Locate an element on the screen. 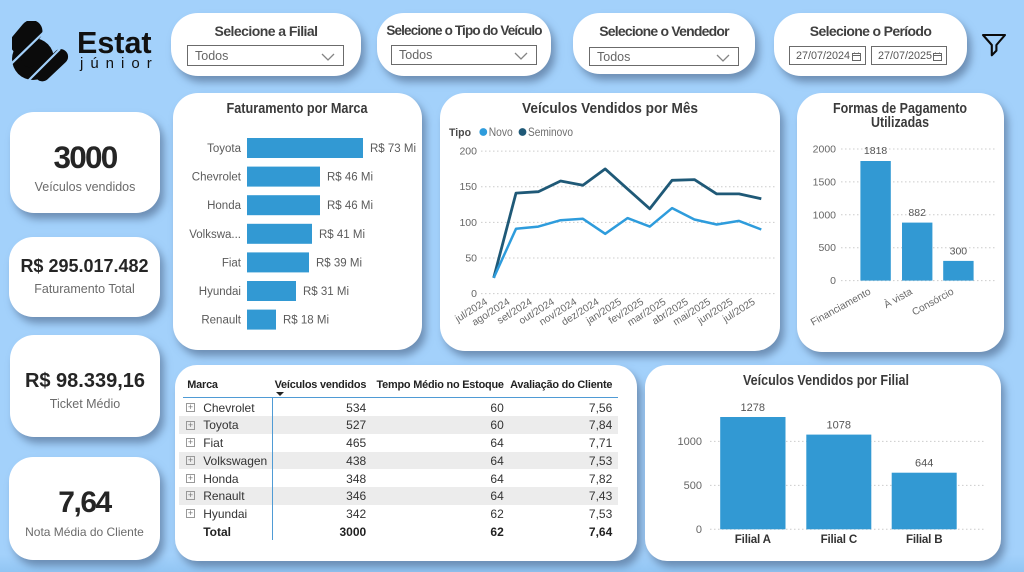 Image resolution: width=1024 pixels, height=572 pixels. svg-text: Novo is located at coordinates (501, 133).